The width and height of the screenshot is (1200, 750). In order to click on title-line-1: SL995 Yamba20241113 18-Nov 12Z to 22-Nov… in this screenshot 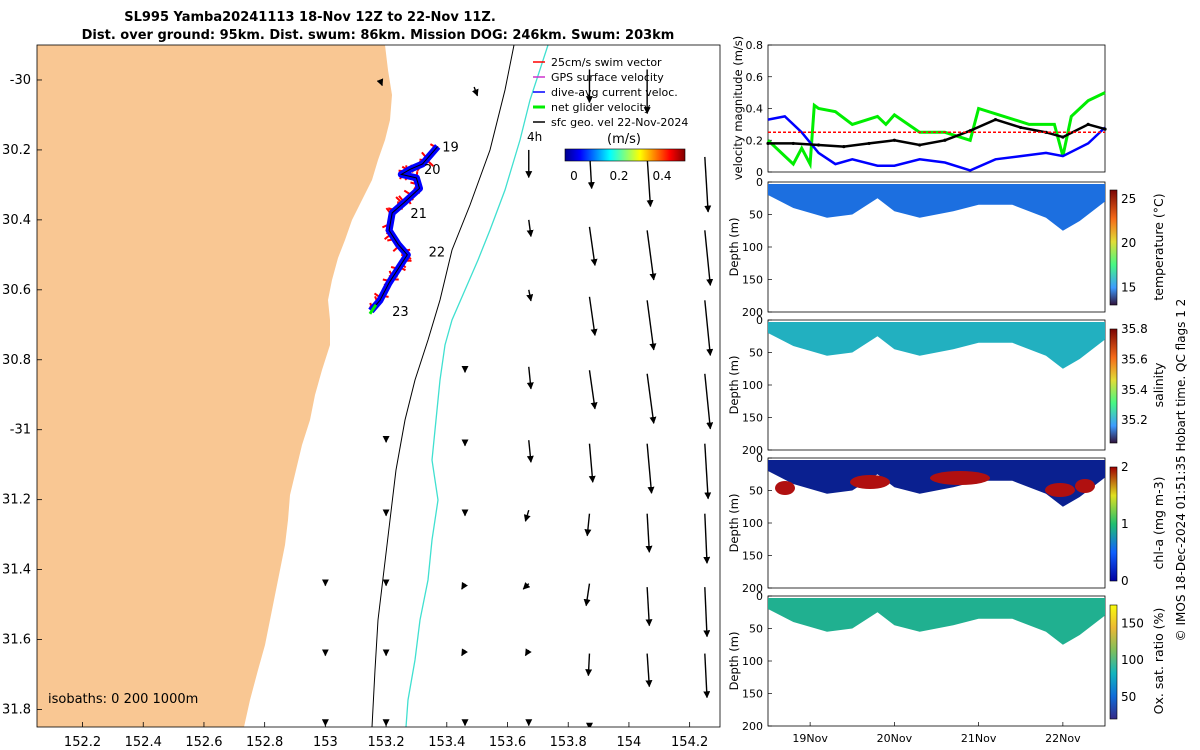, I will do `click(310, 17)`.